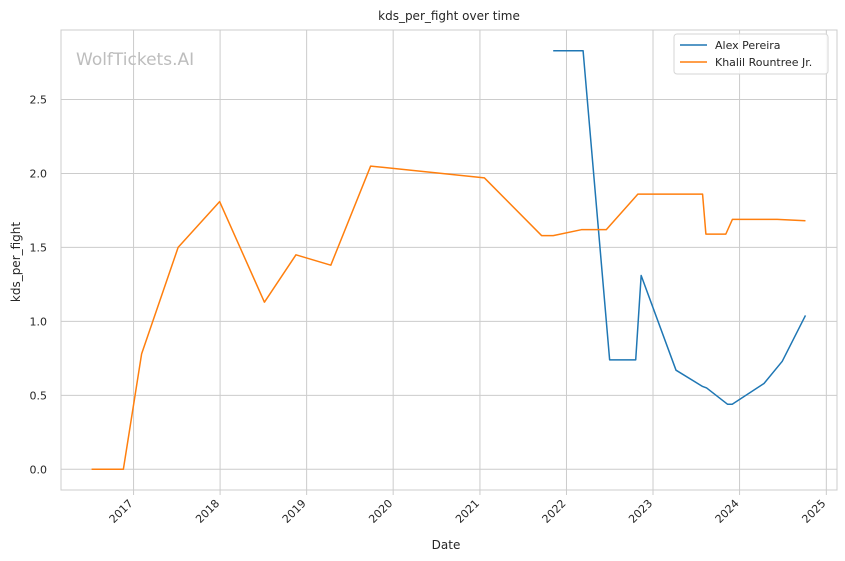  What do you see at coordinates (39, 173) in the screenshot?
I see `y-tick-label: 2.0` at bounding box center [39, 173].